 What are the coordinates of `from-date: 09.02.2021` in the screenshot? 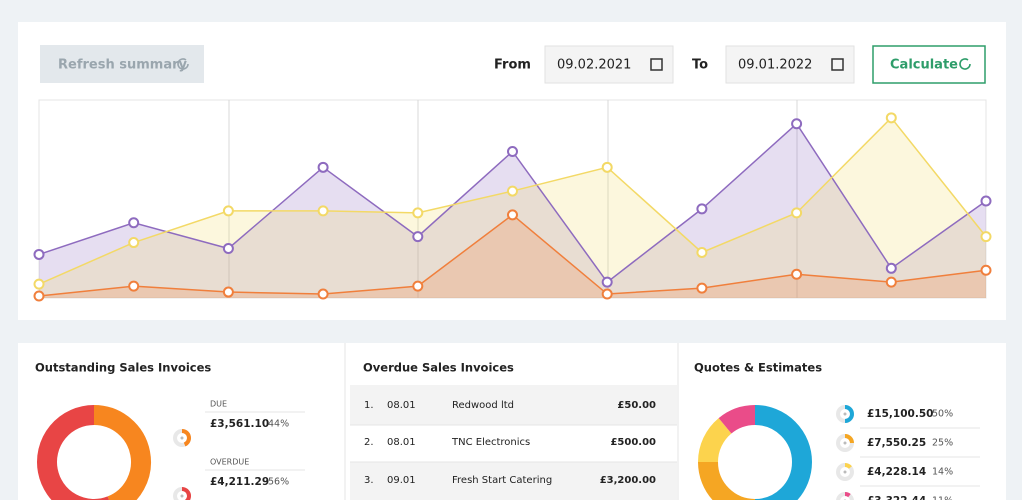 It's located at (594, 65).